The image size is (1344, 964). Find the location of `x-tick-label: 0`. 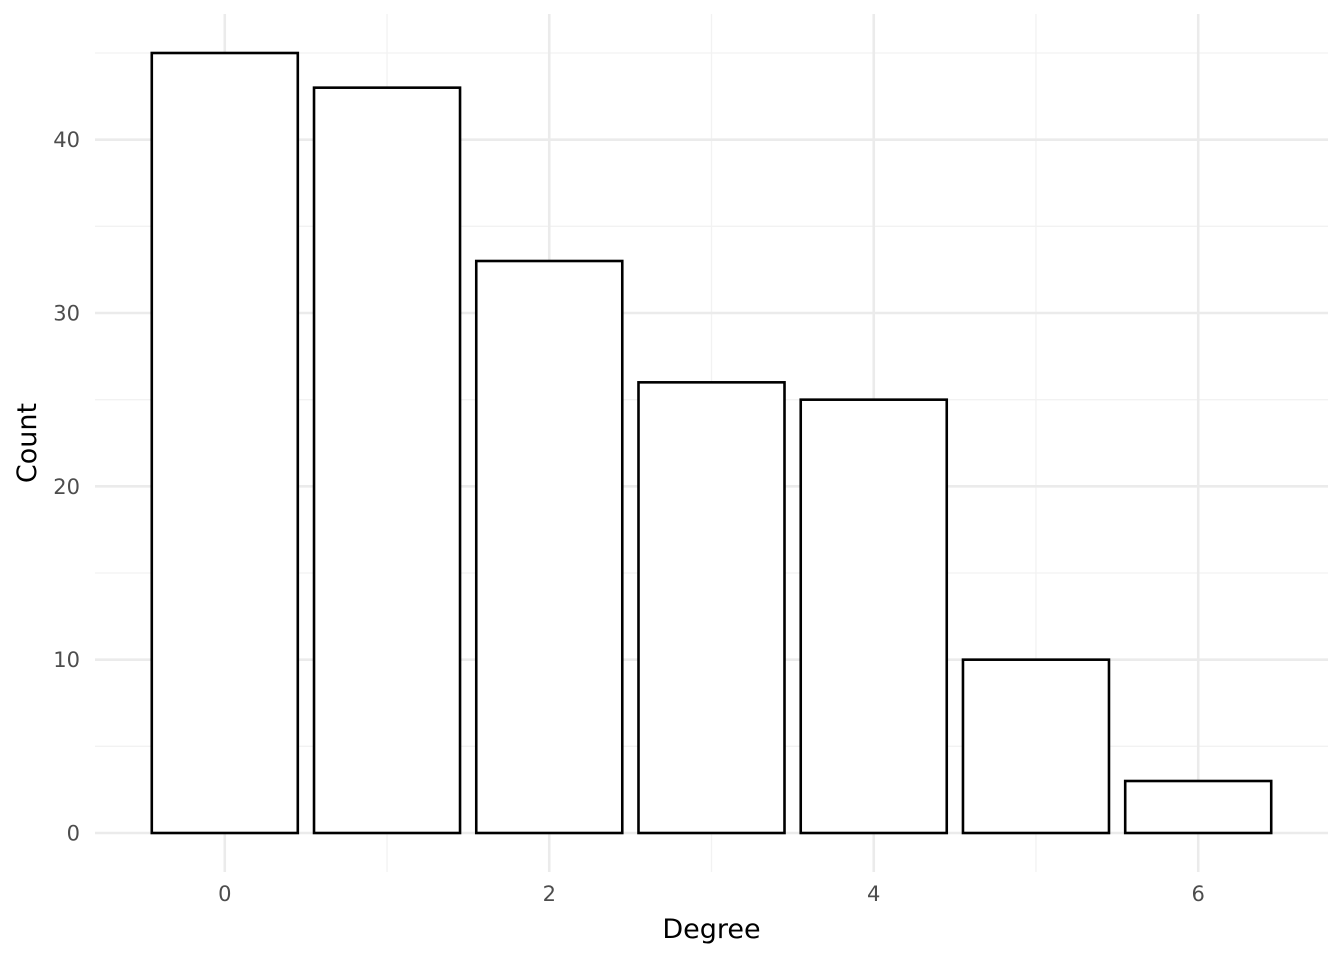

x-tick-label: 0 is located at coordinates (224, 894).